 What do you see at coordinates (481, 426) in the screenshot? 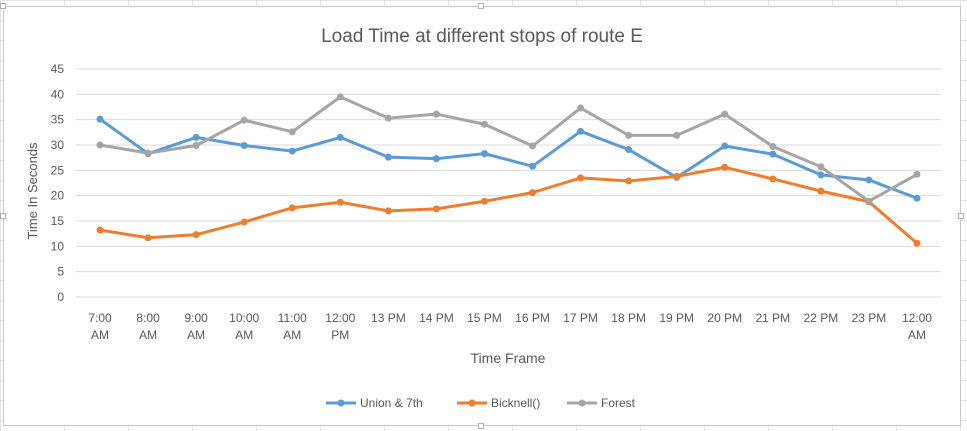
I see `resize-handle-bottom` at bounding box center [481, 426].